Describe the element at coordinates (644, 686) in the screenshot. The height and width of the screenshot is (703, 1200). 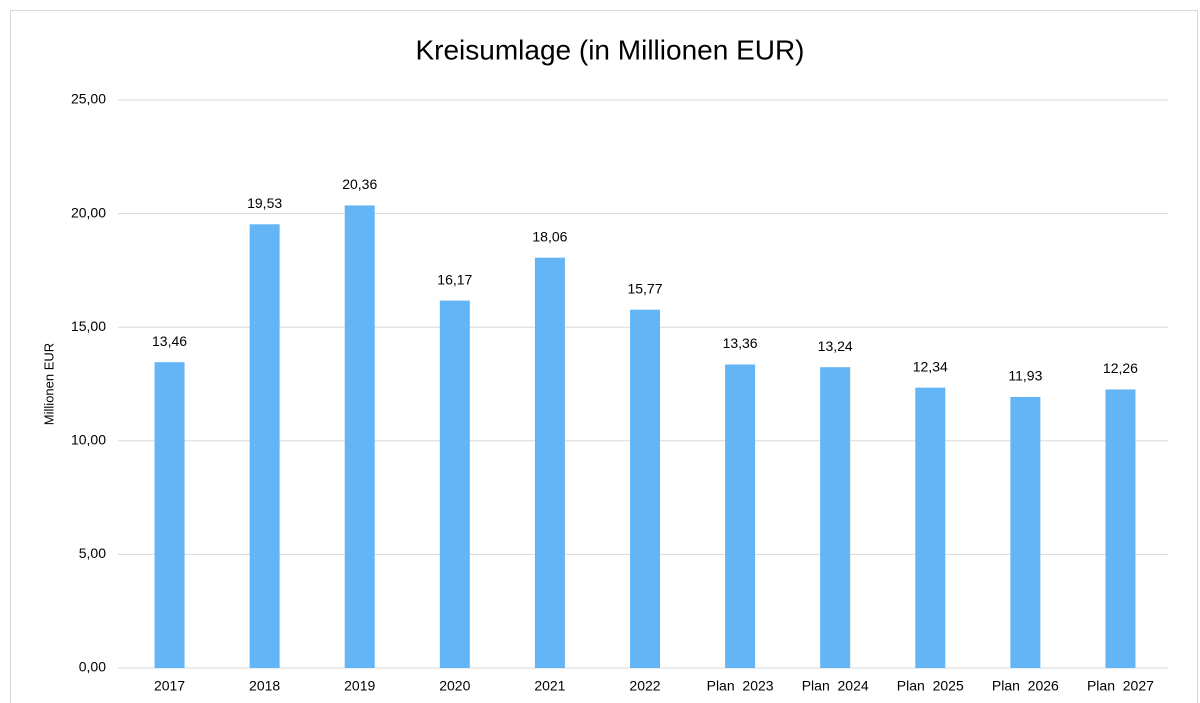
I see `x-tick-label: 2022` at that location.